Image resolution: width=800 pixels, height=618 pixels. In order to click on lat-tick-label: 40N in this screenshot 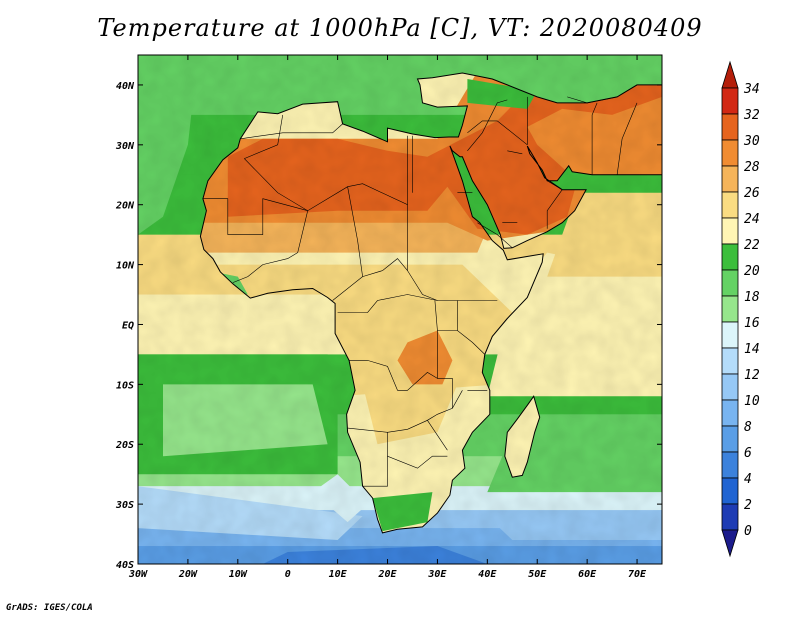, I will do `click(125, 86)`.